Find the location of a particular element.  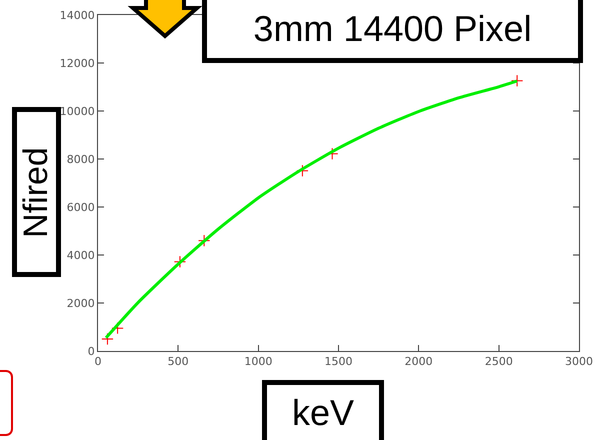

x-tick-label: 1000 is located at coordinates (258, 361).